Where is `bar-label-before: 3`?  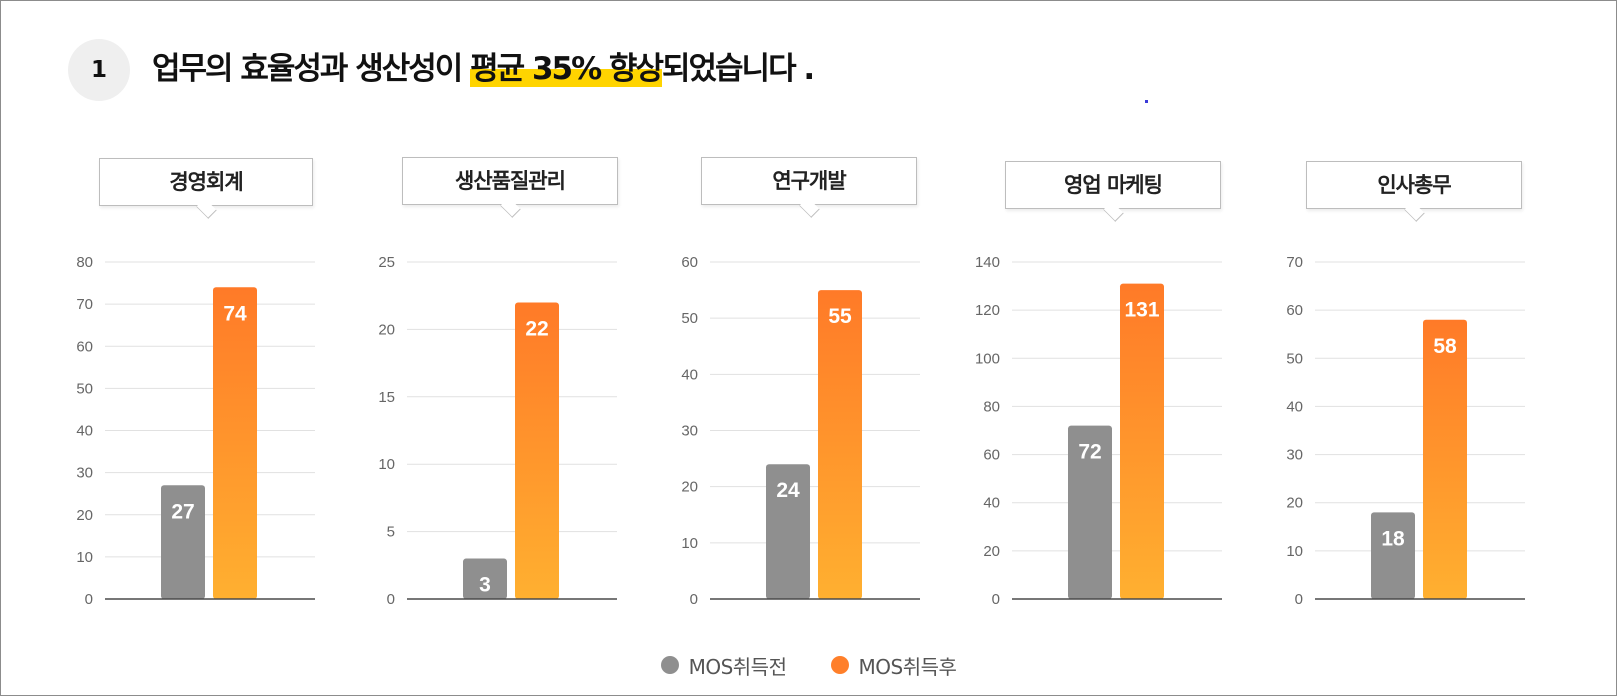
bar-label-before: 3 is located at coordinates (485, 585).